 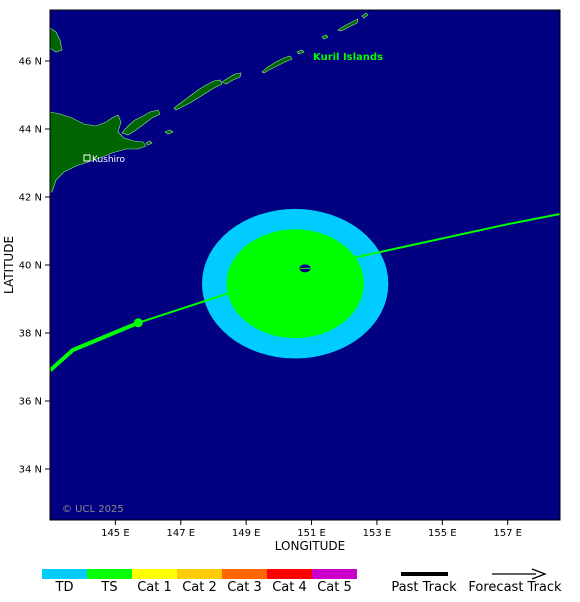 What do you see at coordinates (507, 533) in the screenshot?
I see `x-tick-label: 157 E` at bounding box center [507, 533].